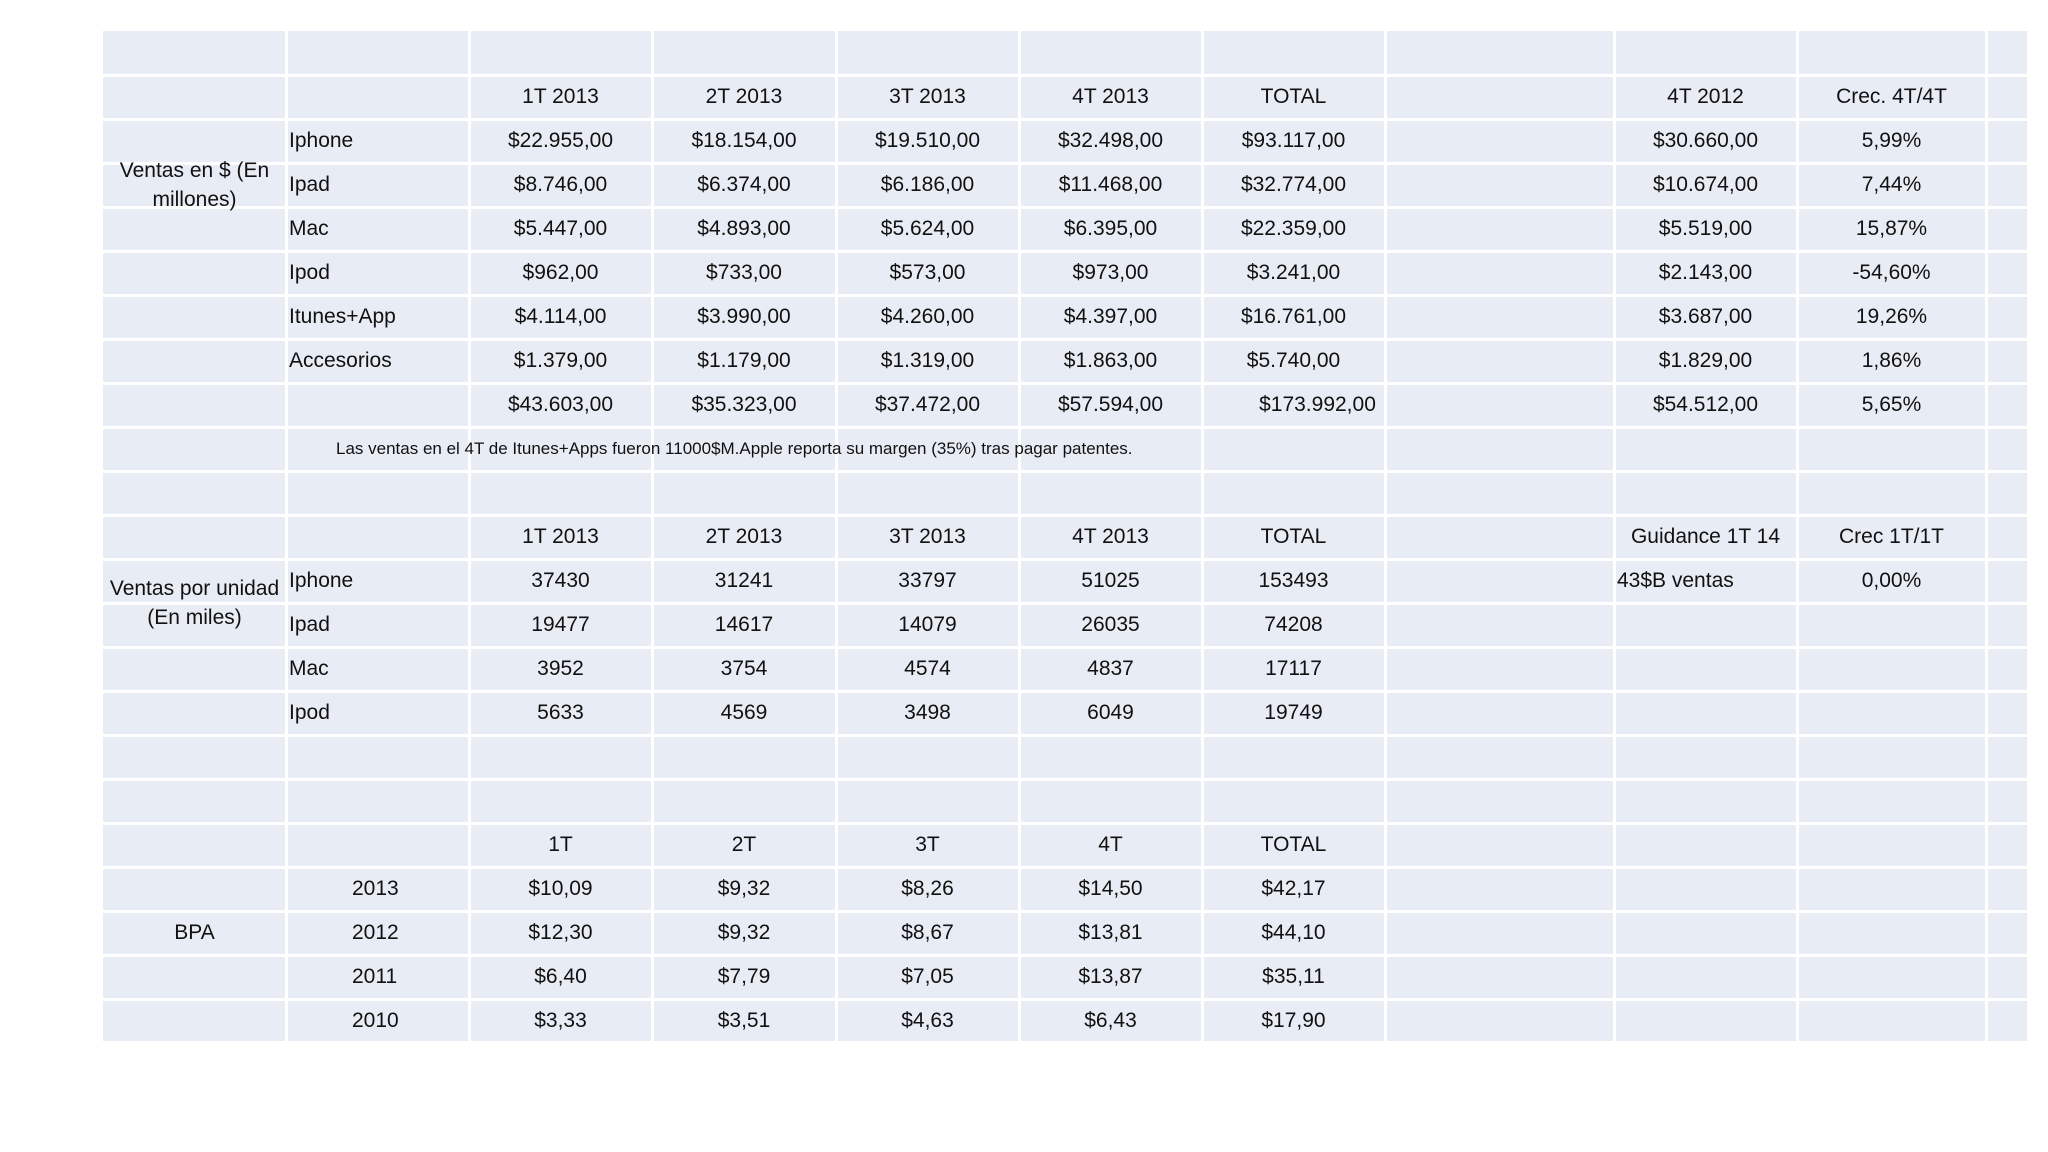 The image size is (2048, 1152). I want to click on total-cell: $173.992,00, so click(1317, 404).